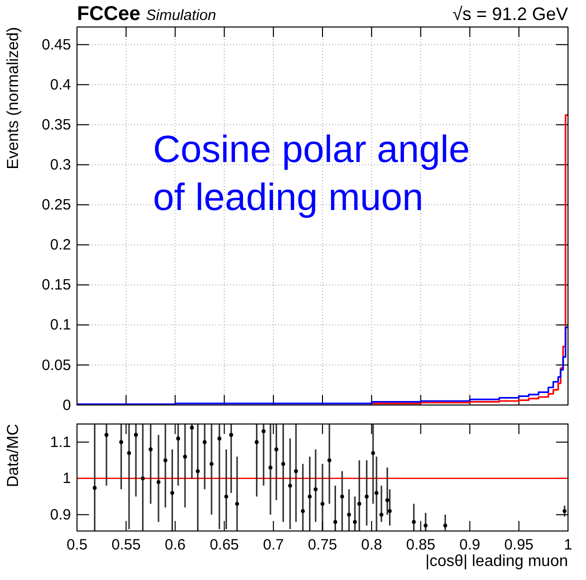  I want to click on y-tick-label: 0.3, so click(60, 165).